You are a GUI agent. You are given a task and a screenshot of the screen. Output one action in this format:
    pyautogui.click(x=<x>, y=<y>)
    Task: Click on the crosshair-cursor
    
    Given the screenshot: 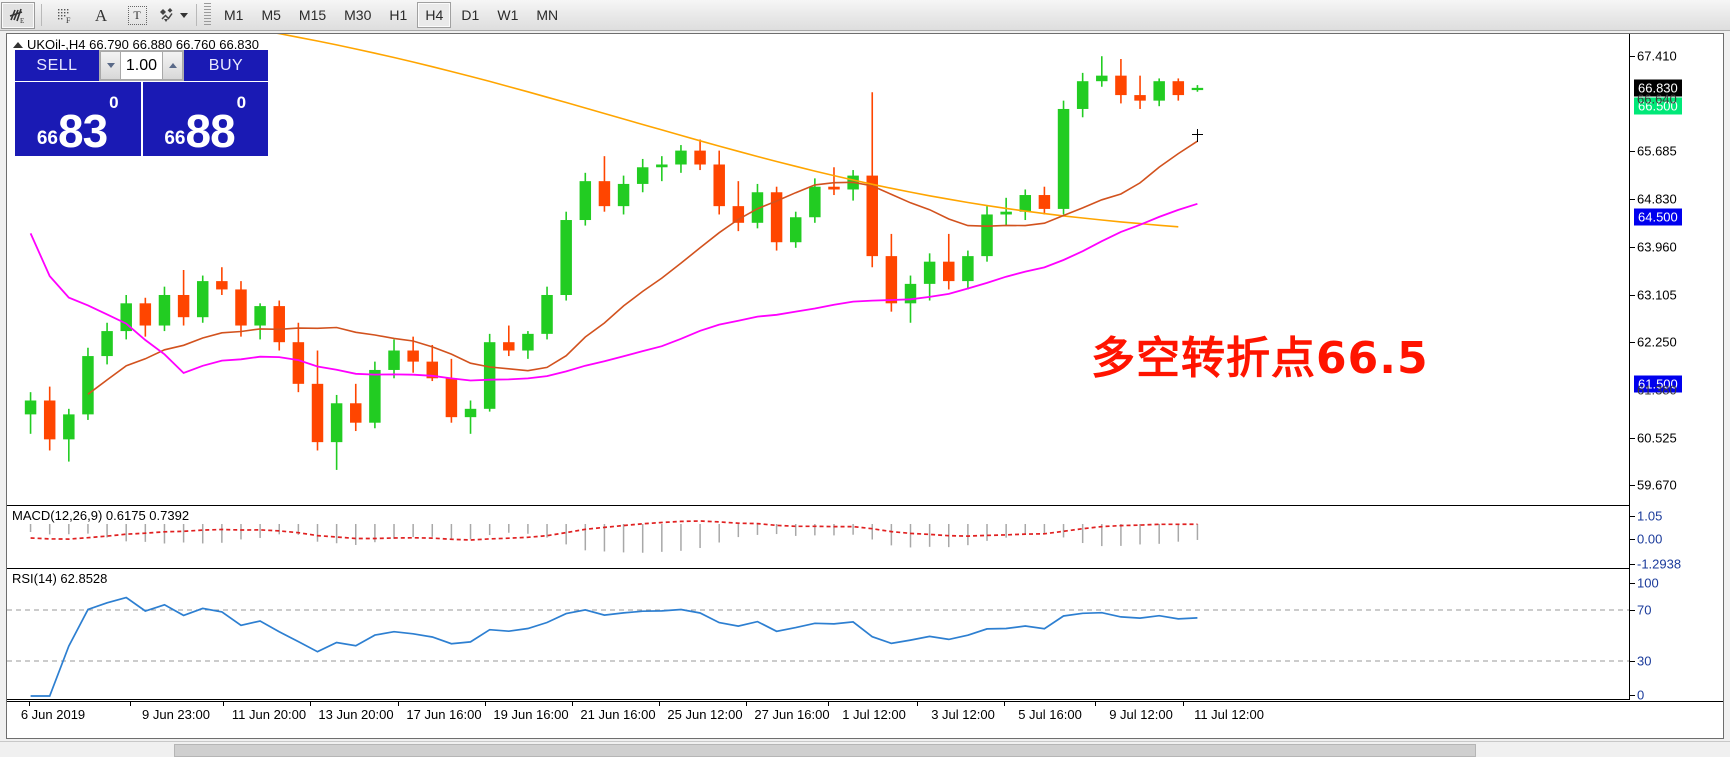 What is the action you would take?
    pyautogui.click(x=1197, y=135)
    